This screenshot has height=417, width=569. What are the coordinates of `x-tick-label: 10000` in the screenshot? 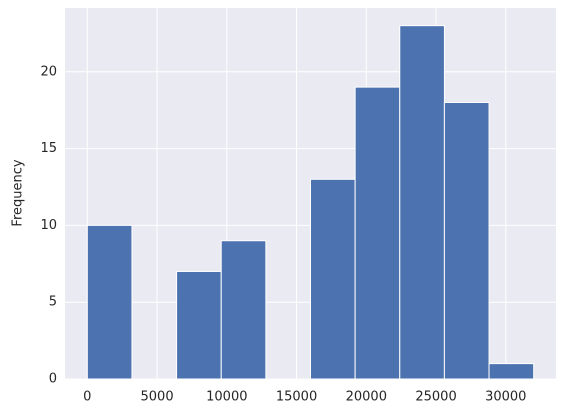 It's located at (226, 397).